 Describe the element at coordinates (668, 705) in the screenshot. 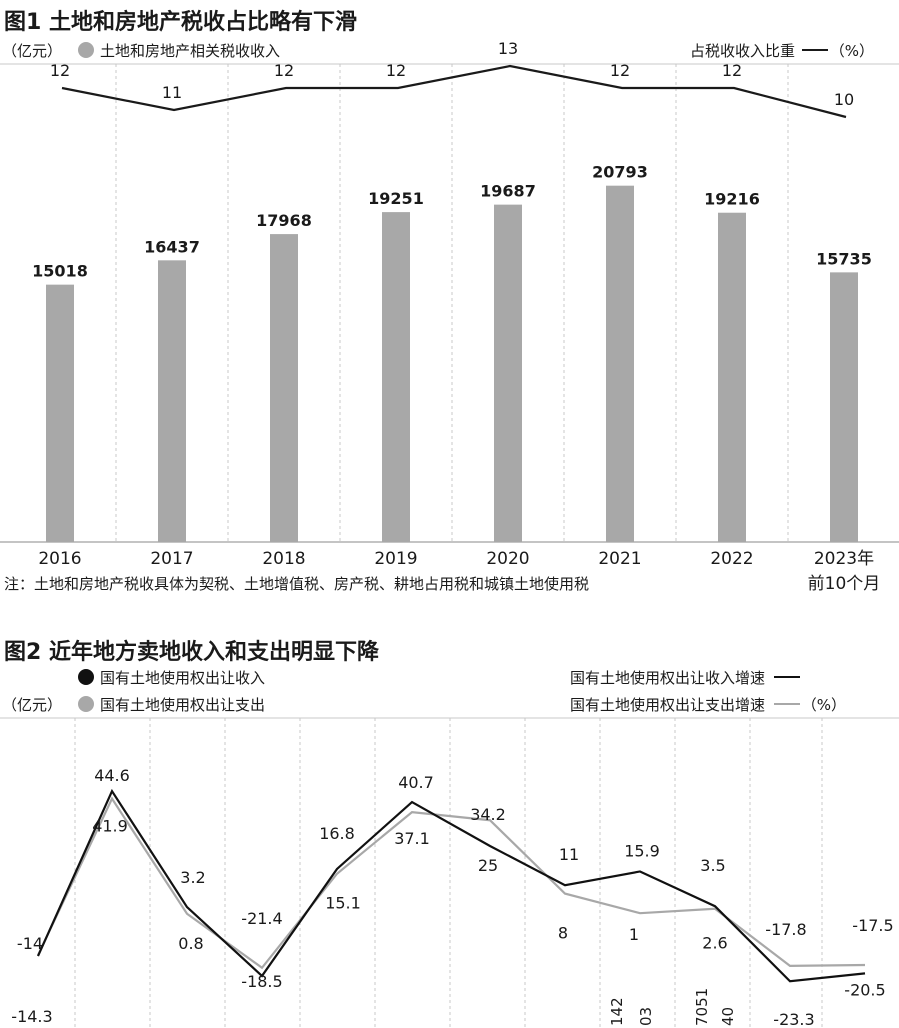

I see `legend-expense-growth-label: 国有土地使用权出让支出增速` at that location.